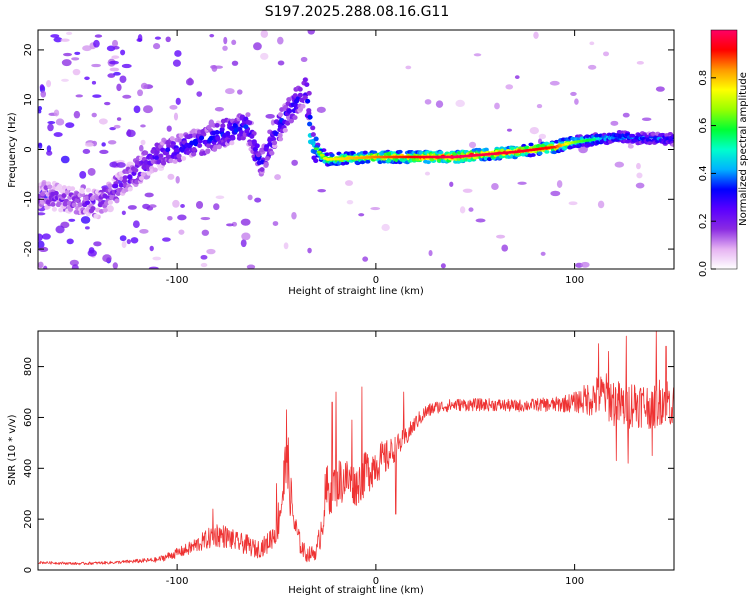 This screenshot has width=750, height=600. Describe the element at coordinates (356, 590) in the screenshot. I see `snr-x-label: Height of straight line (km)` at that location.